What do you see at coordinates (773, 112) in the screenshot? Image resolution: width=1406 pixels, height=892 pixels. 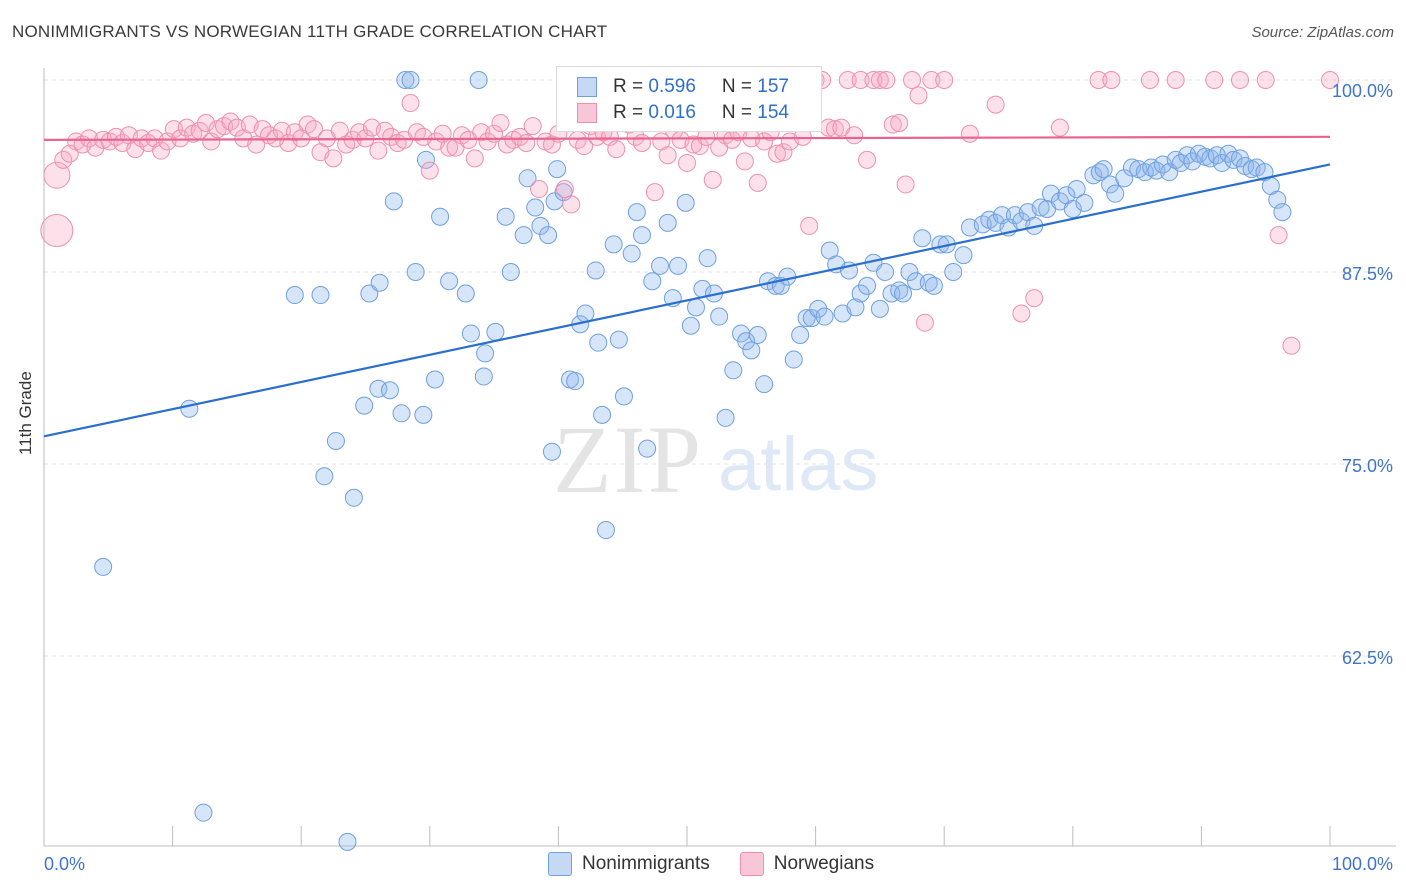 I see `stats-n-value: 154` at bounding box center [773, 112].